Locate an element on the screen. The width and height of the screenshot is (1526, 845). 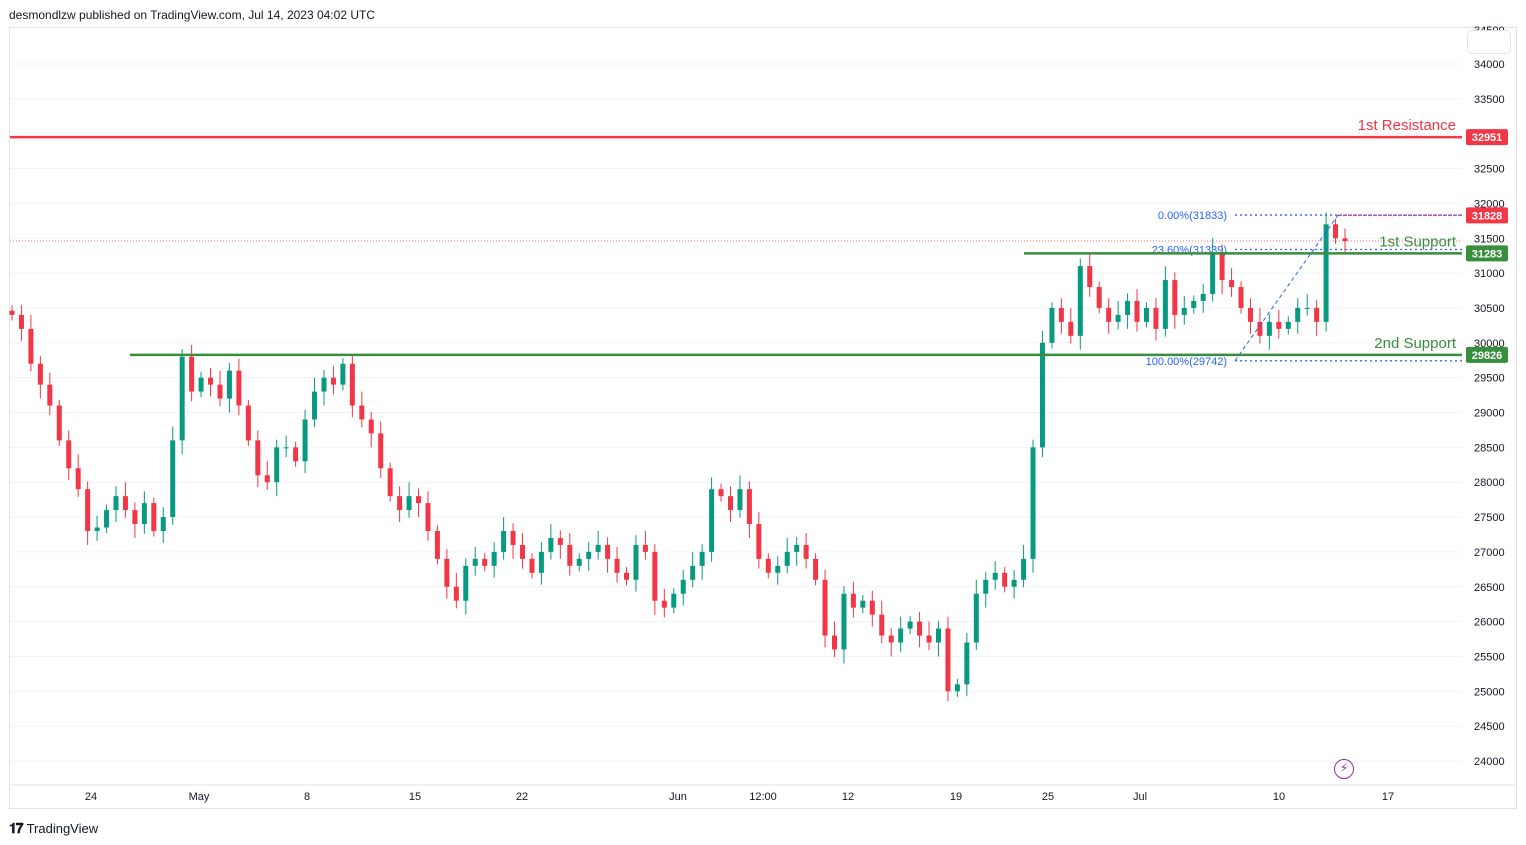
scale-settings-button is located at coordinates (1489, 42).